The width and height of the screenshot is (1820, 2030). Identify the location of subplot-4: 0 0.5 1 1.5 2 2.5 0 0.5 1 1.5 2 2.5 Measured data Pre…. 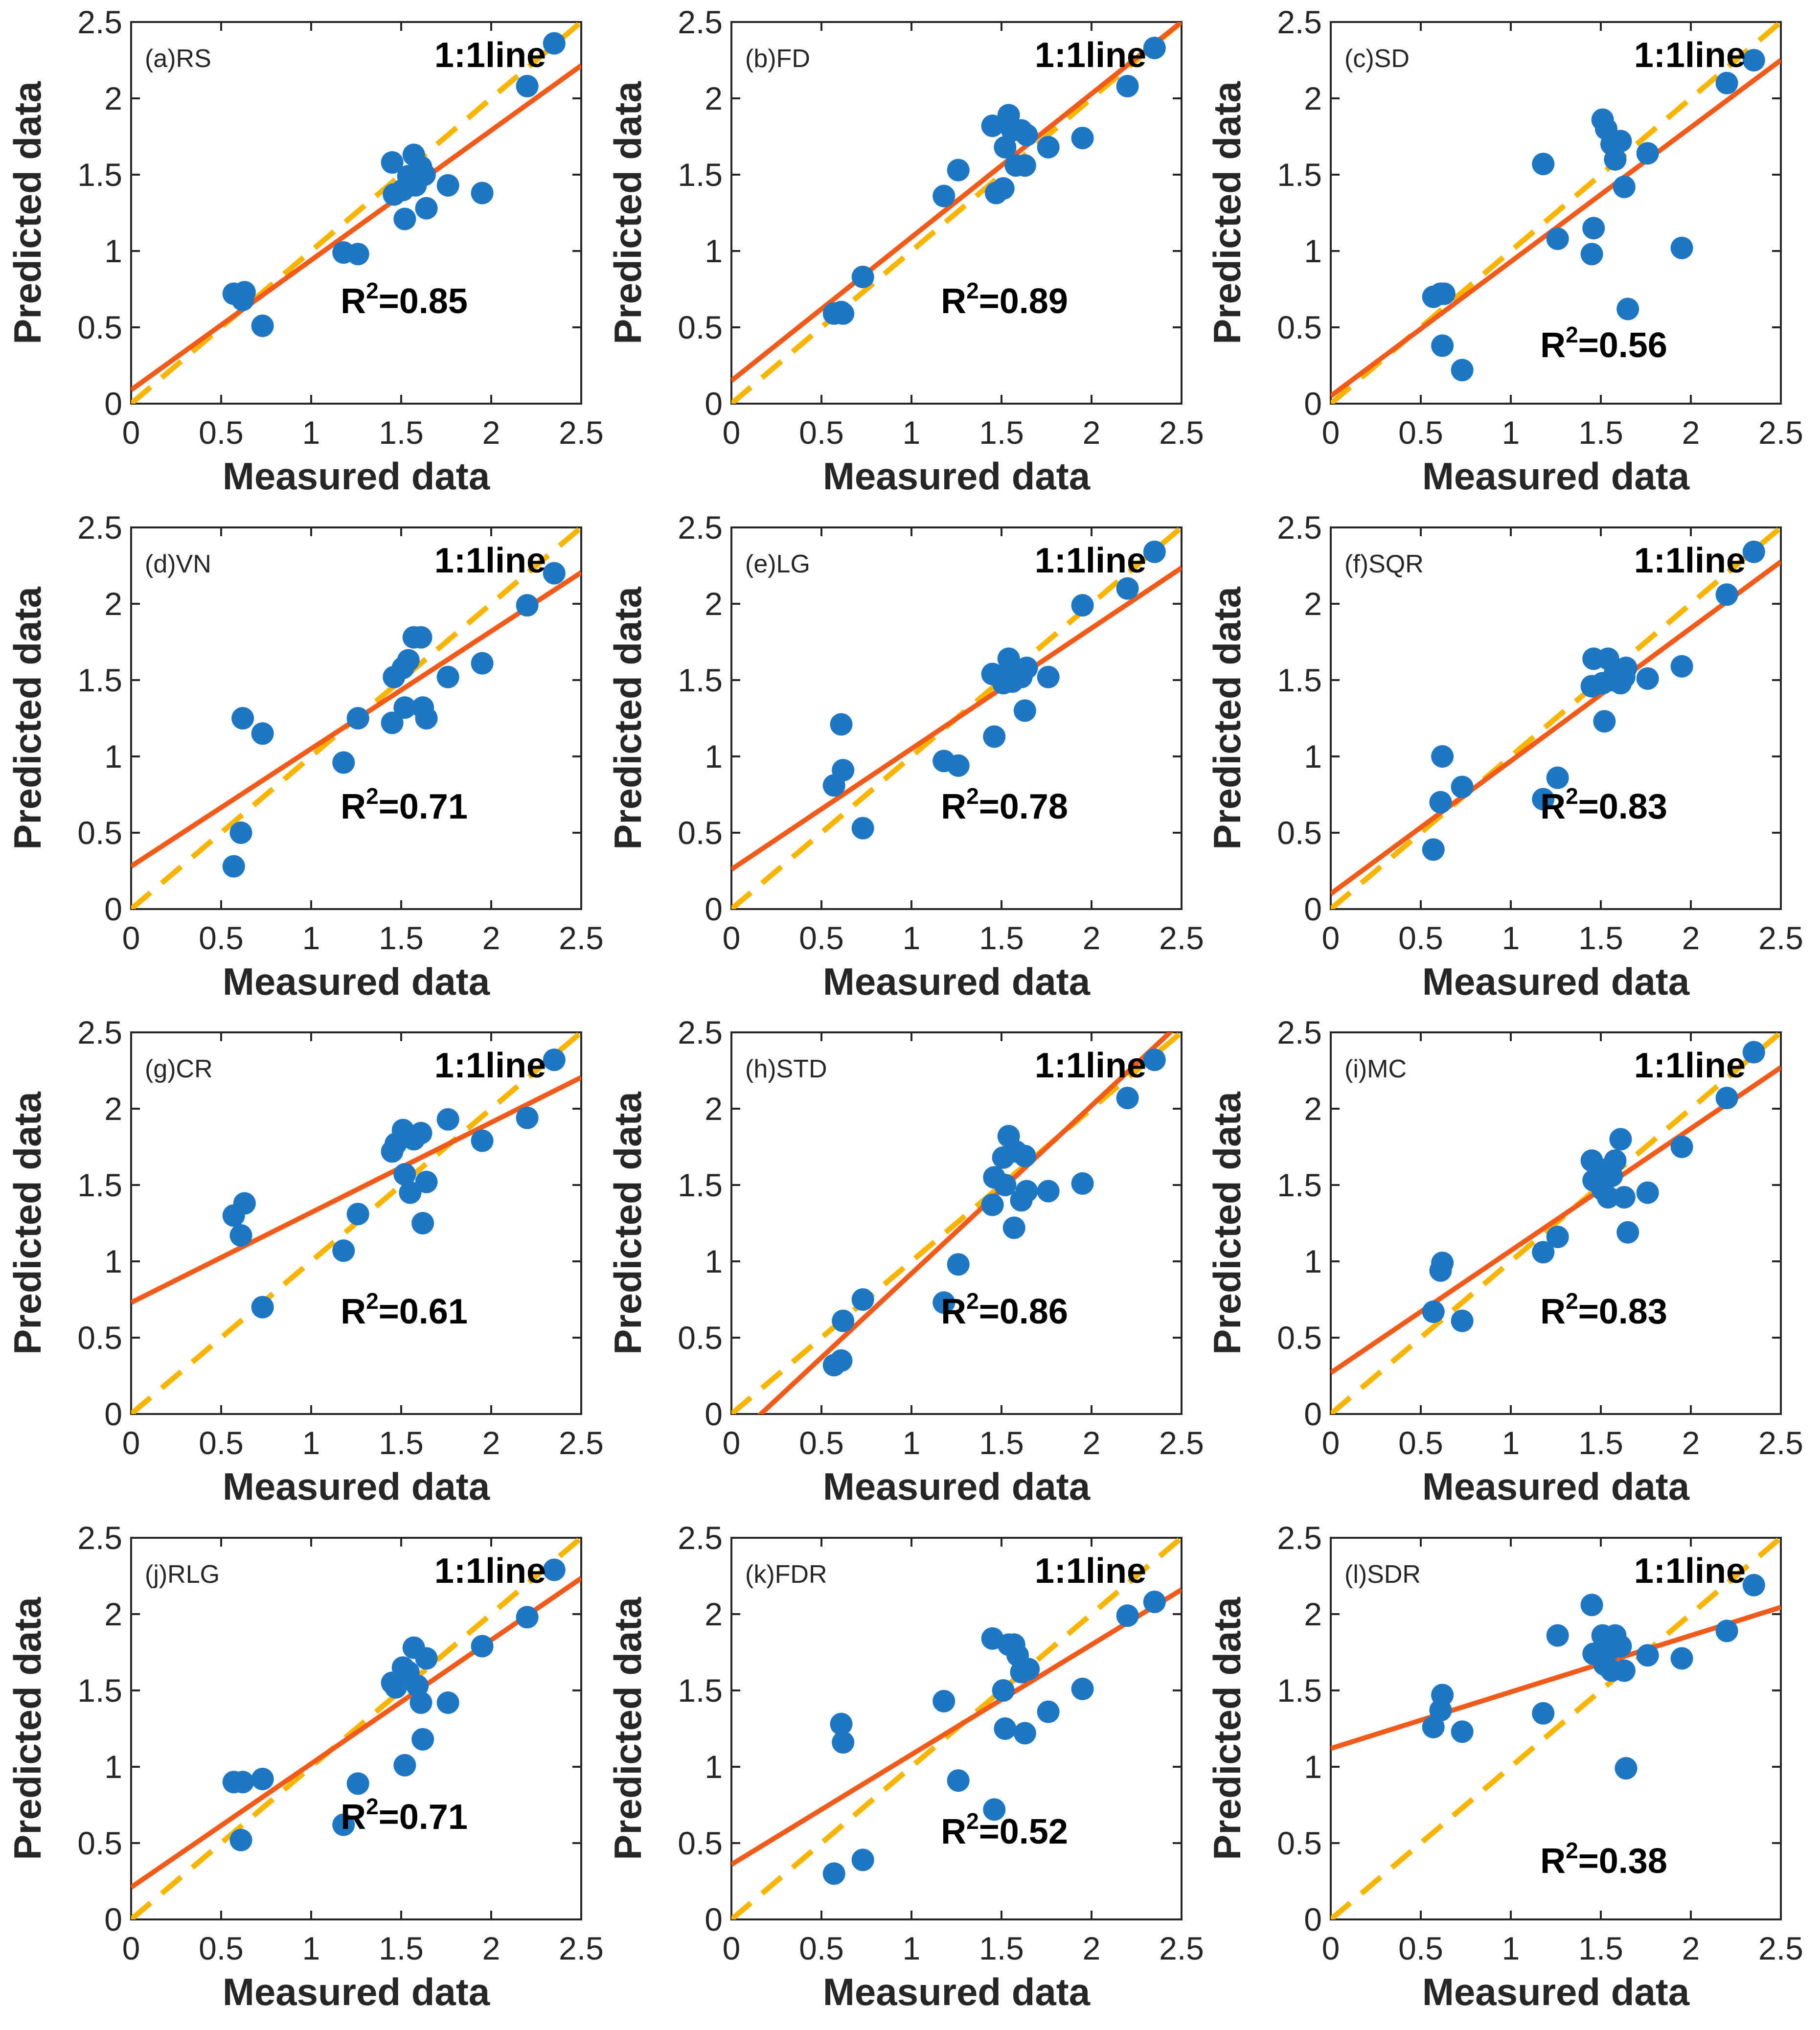
(305, 756).